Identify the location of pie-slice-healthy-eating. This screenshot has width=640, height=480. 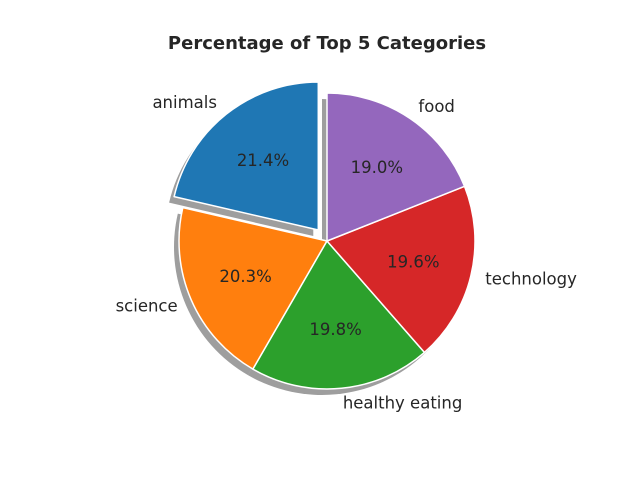
(339, 315).